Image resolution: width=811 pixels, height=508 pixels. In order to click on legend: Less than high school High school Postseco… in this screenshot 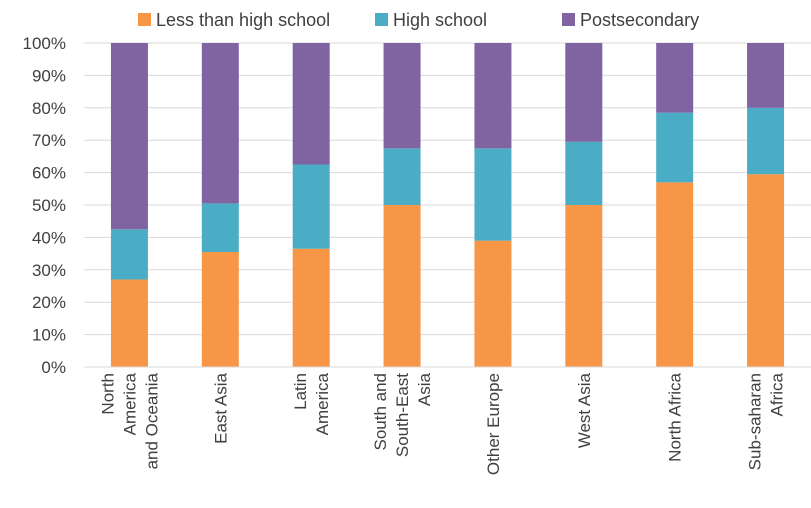, I will do `click(418, 20)`.